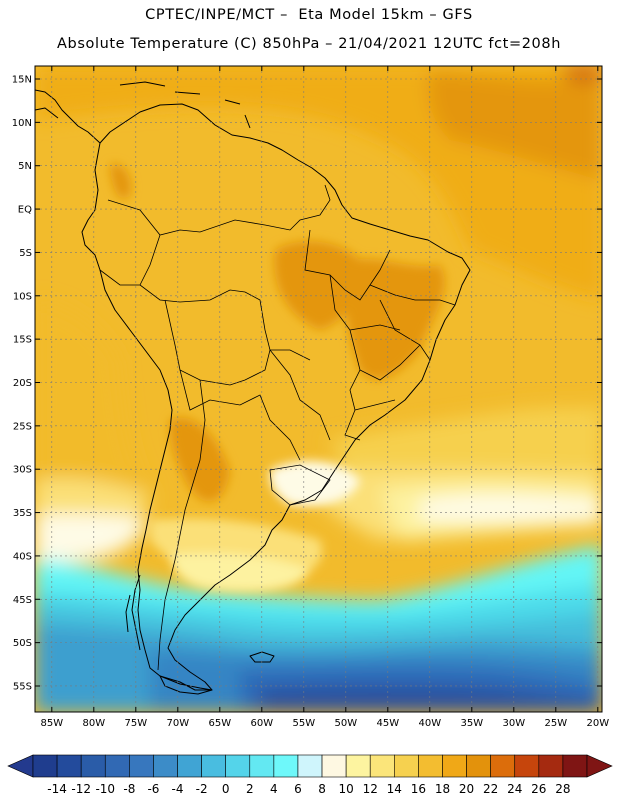  Describe the element at coordinates (22, 556) in the screenshot. I see `lat-label: 40S` at that location.